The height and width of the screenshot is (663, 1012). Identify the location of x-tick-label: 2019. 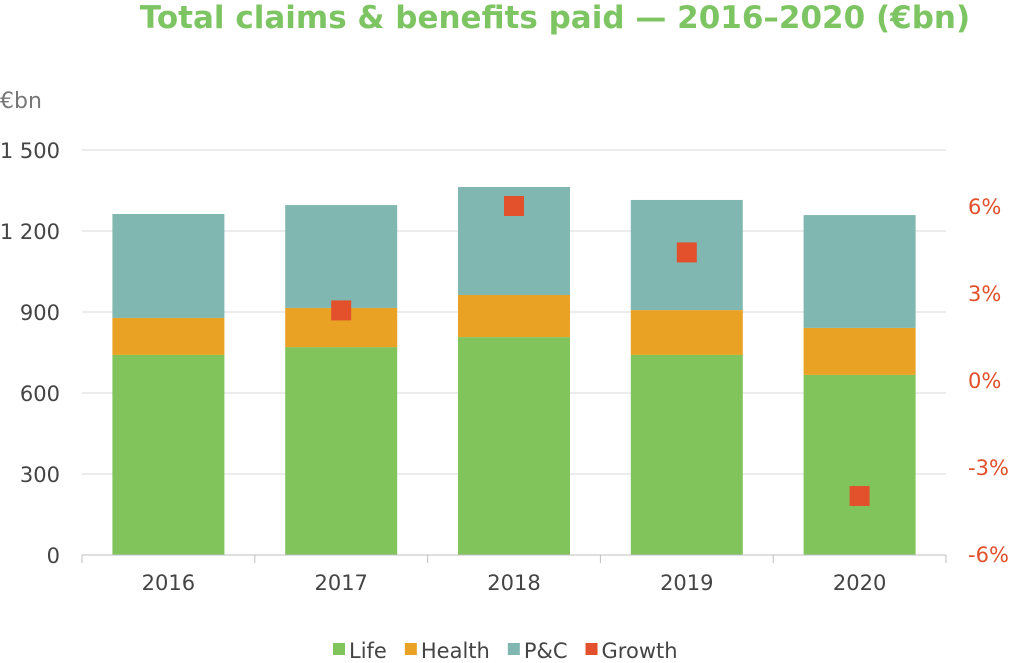
(686, 583).